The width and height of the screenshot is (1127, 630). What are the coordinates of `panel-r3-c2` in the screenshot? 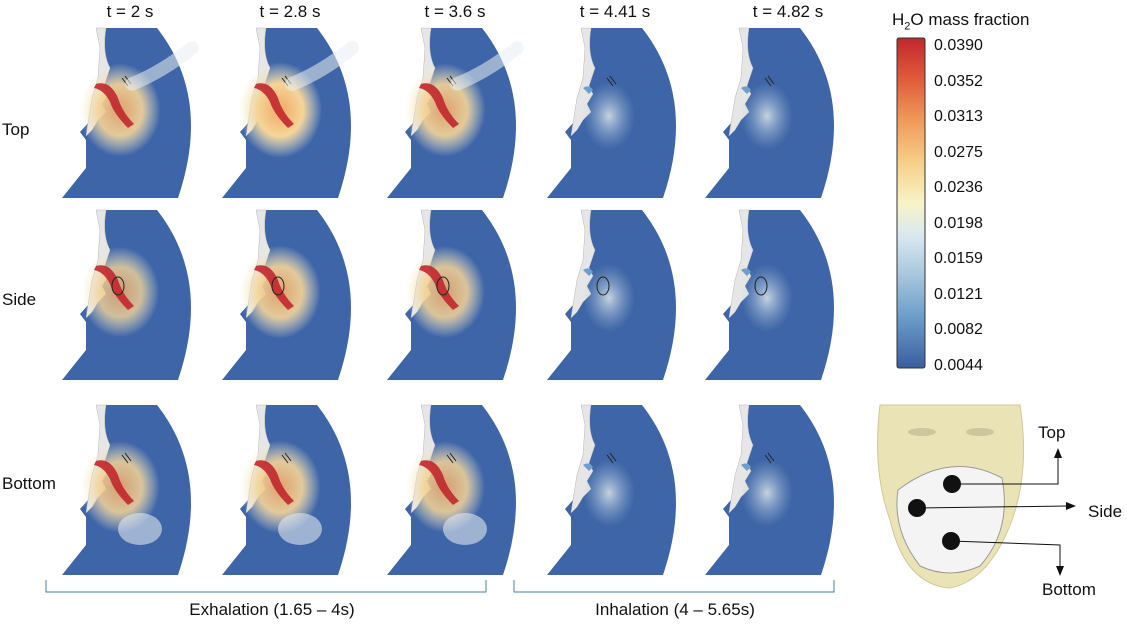 It's located at (286, 489).